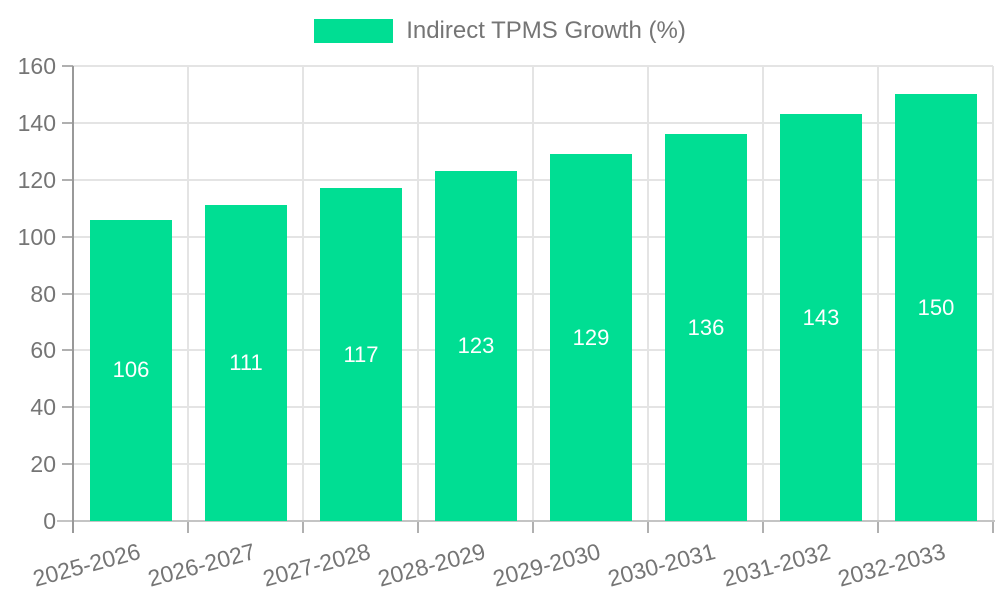 The width and height of the screenshot is (1000, 600). I want to click on y-axis-line, so click(73, 299).